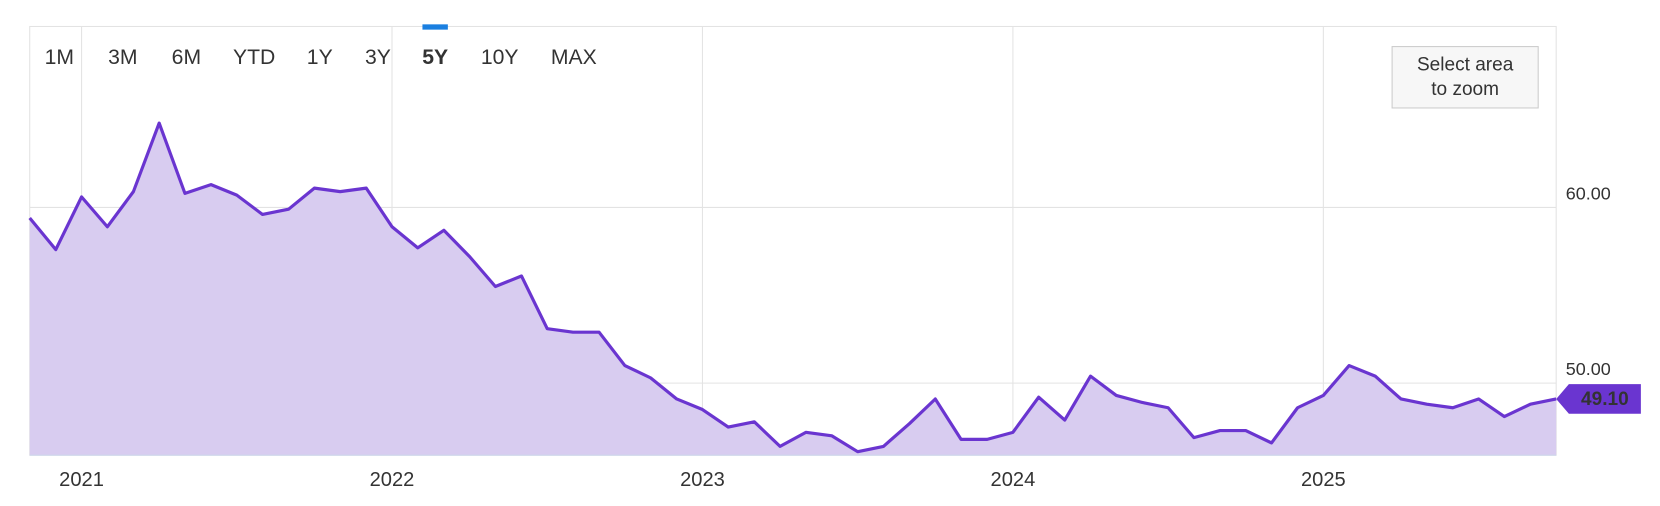  Describe the element at coordinates (1588, 369) in the screenshot. I see `y-tick-label: 50.00` at that location.